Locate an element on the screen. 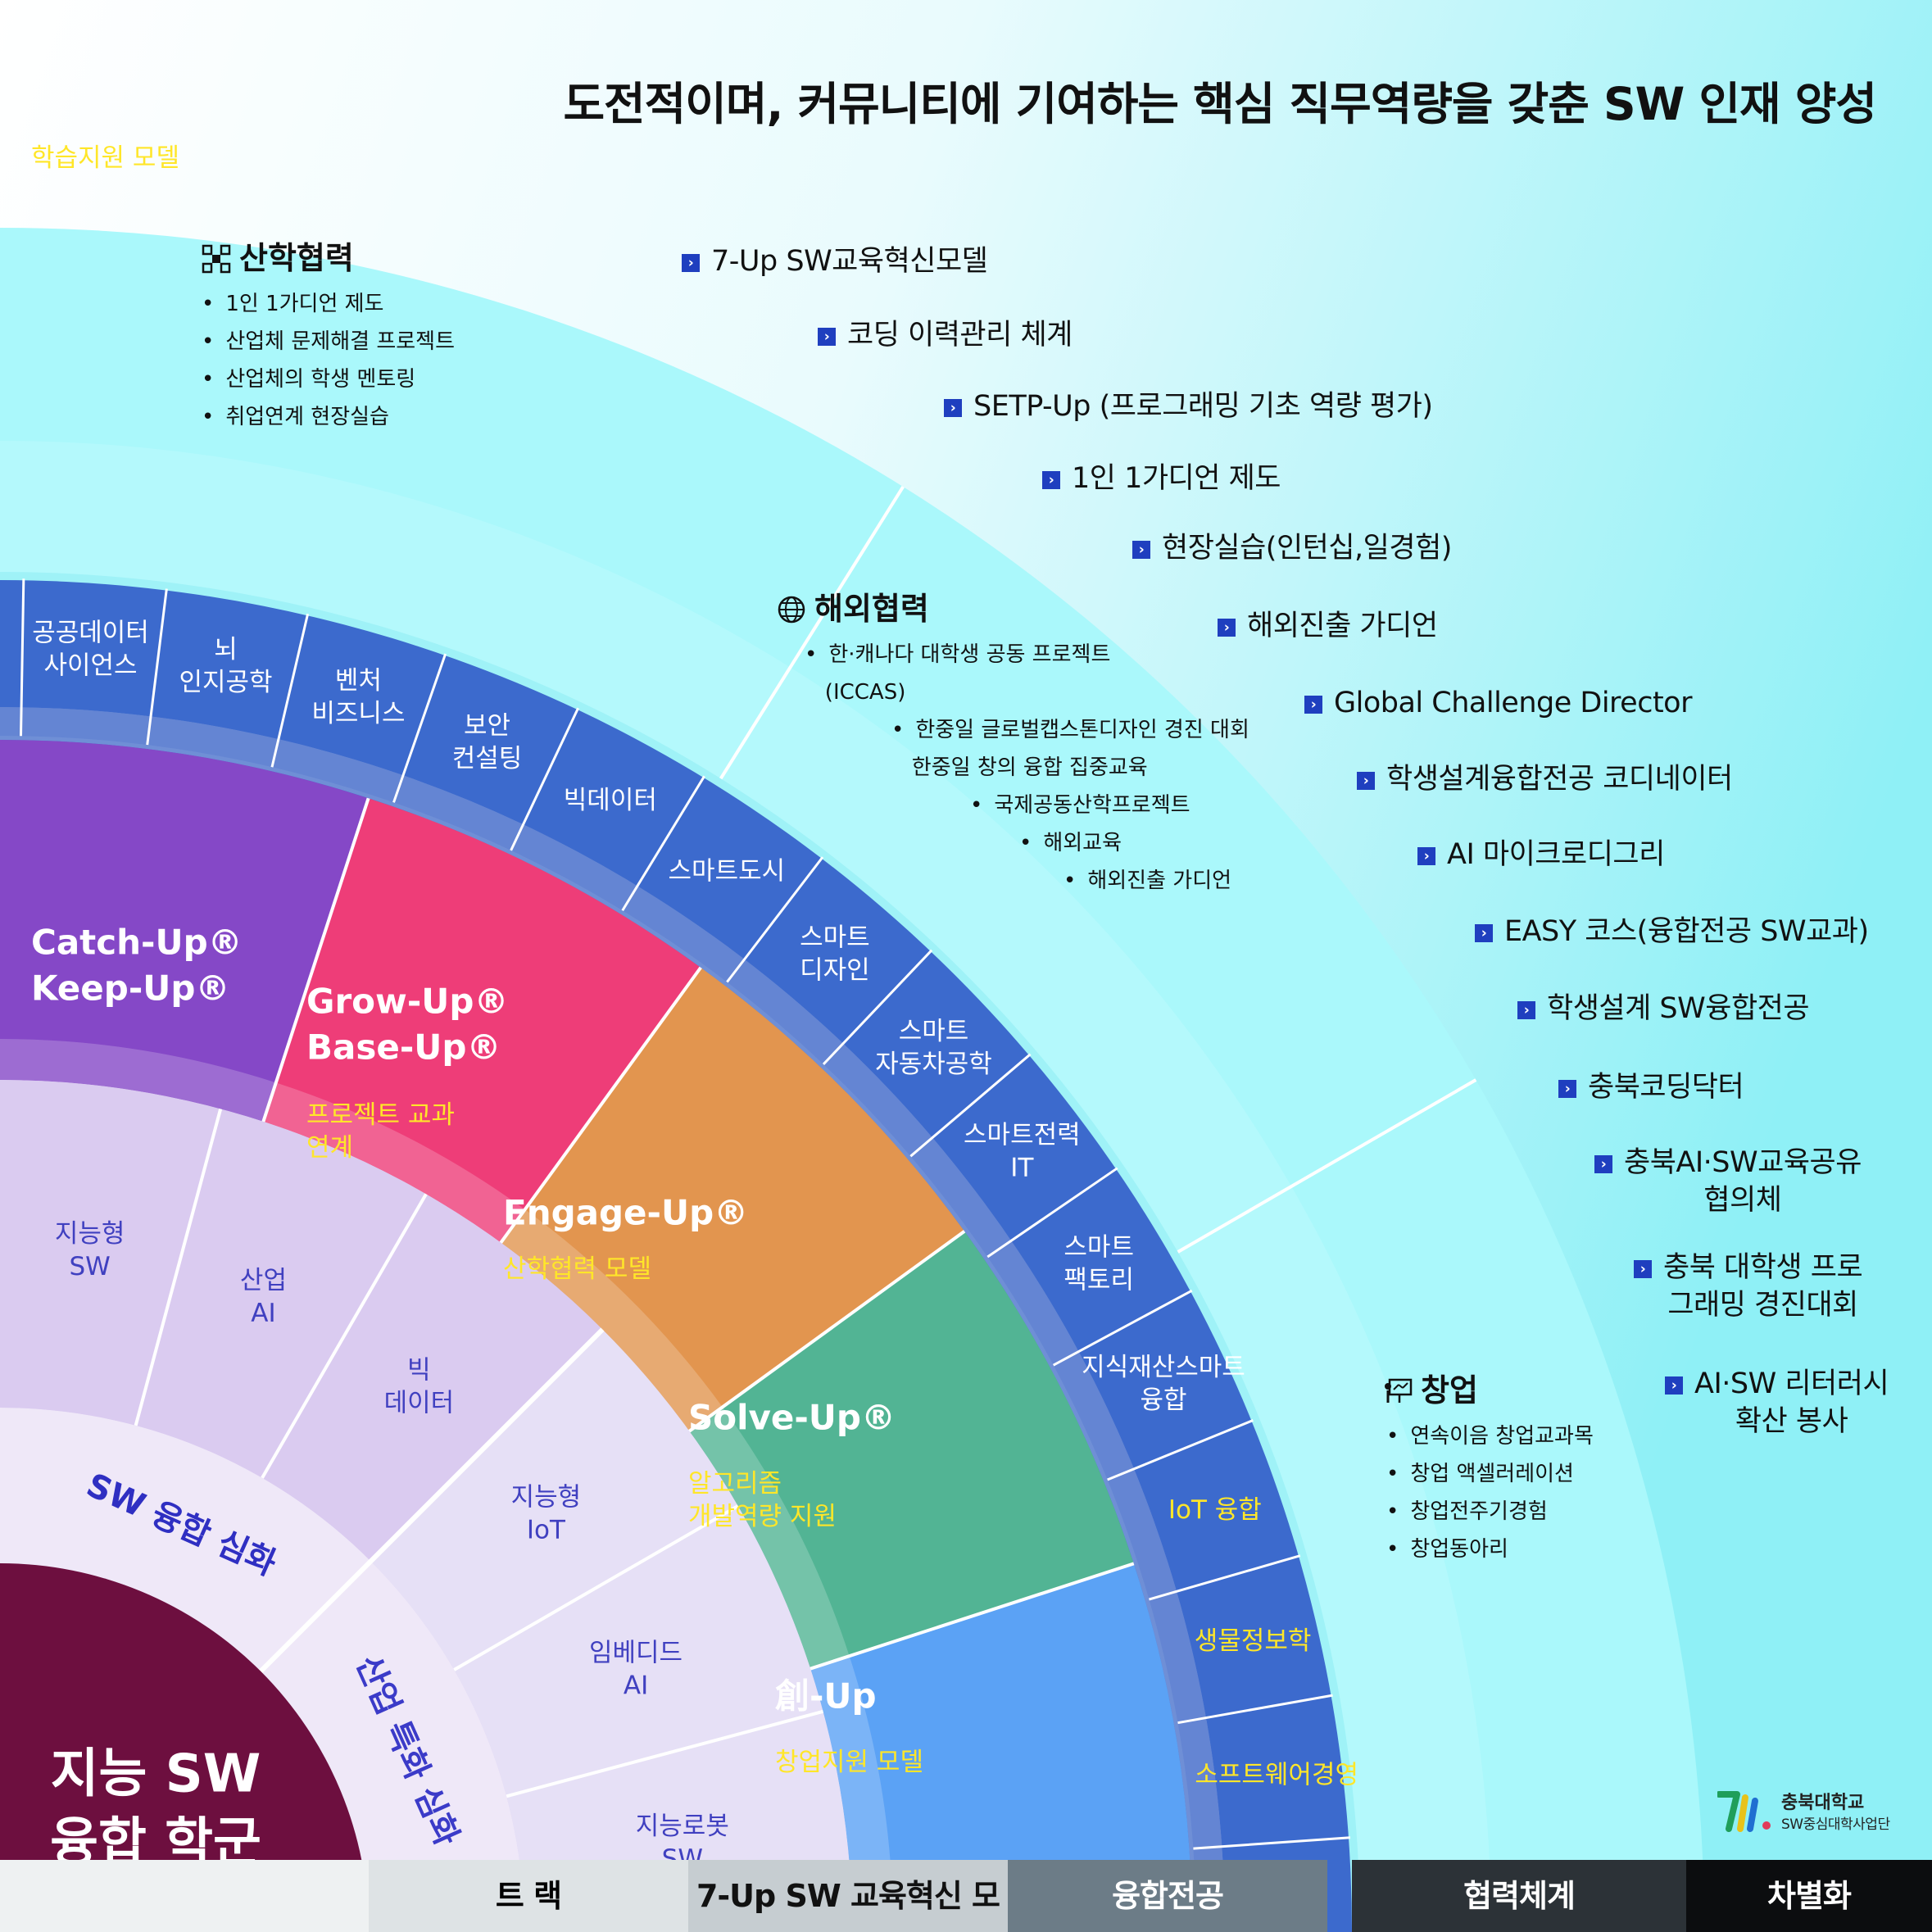 The height and width of the screenshot is (1932, 1932). logo-line2: SW중심대학사업단 is located at coordinates (1835, 1824).